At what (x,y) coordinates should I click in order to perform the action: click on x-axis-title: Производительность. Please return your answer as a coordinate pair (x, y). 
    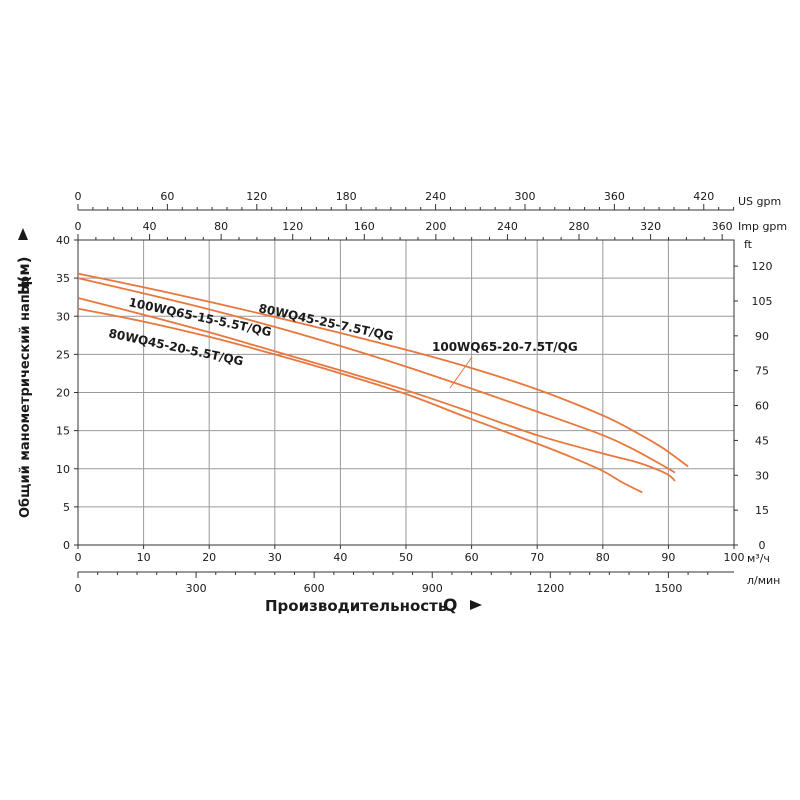
    Looking at the image, I should click on (356, 606).